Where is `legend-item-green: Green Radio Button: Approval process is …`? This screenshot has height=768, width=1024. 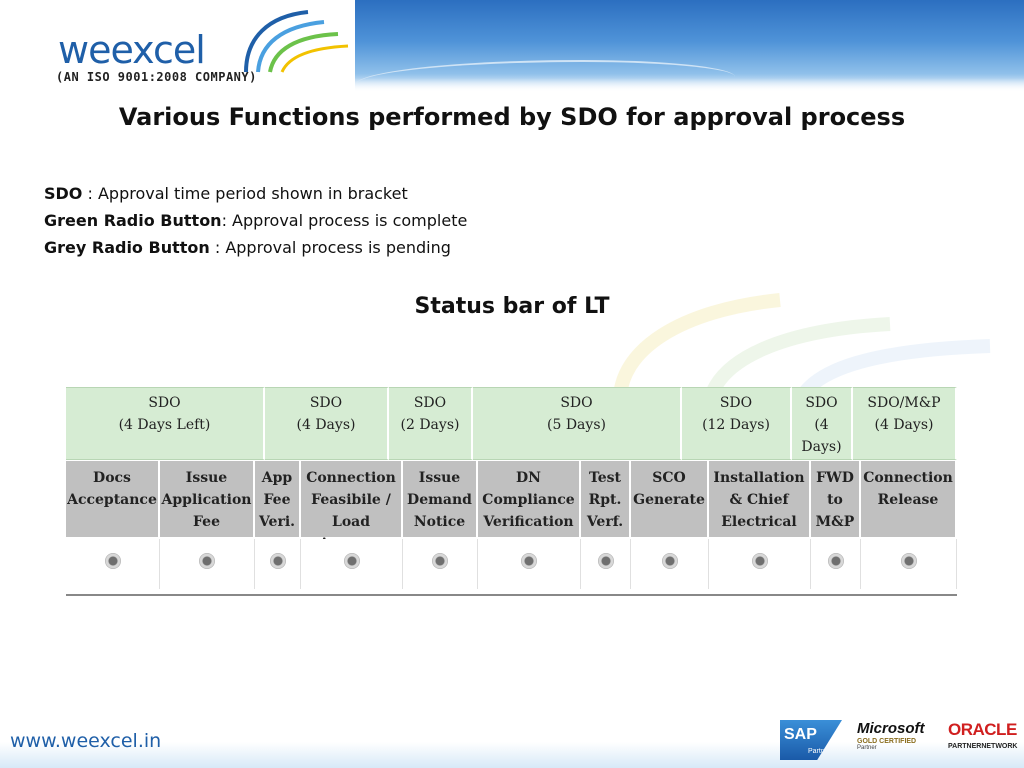 legend-item-green: Green Radio Button: Approval process is … is located at coordinates (255, 220).